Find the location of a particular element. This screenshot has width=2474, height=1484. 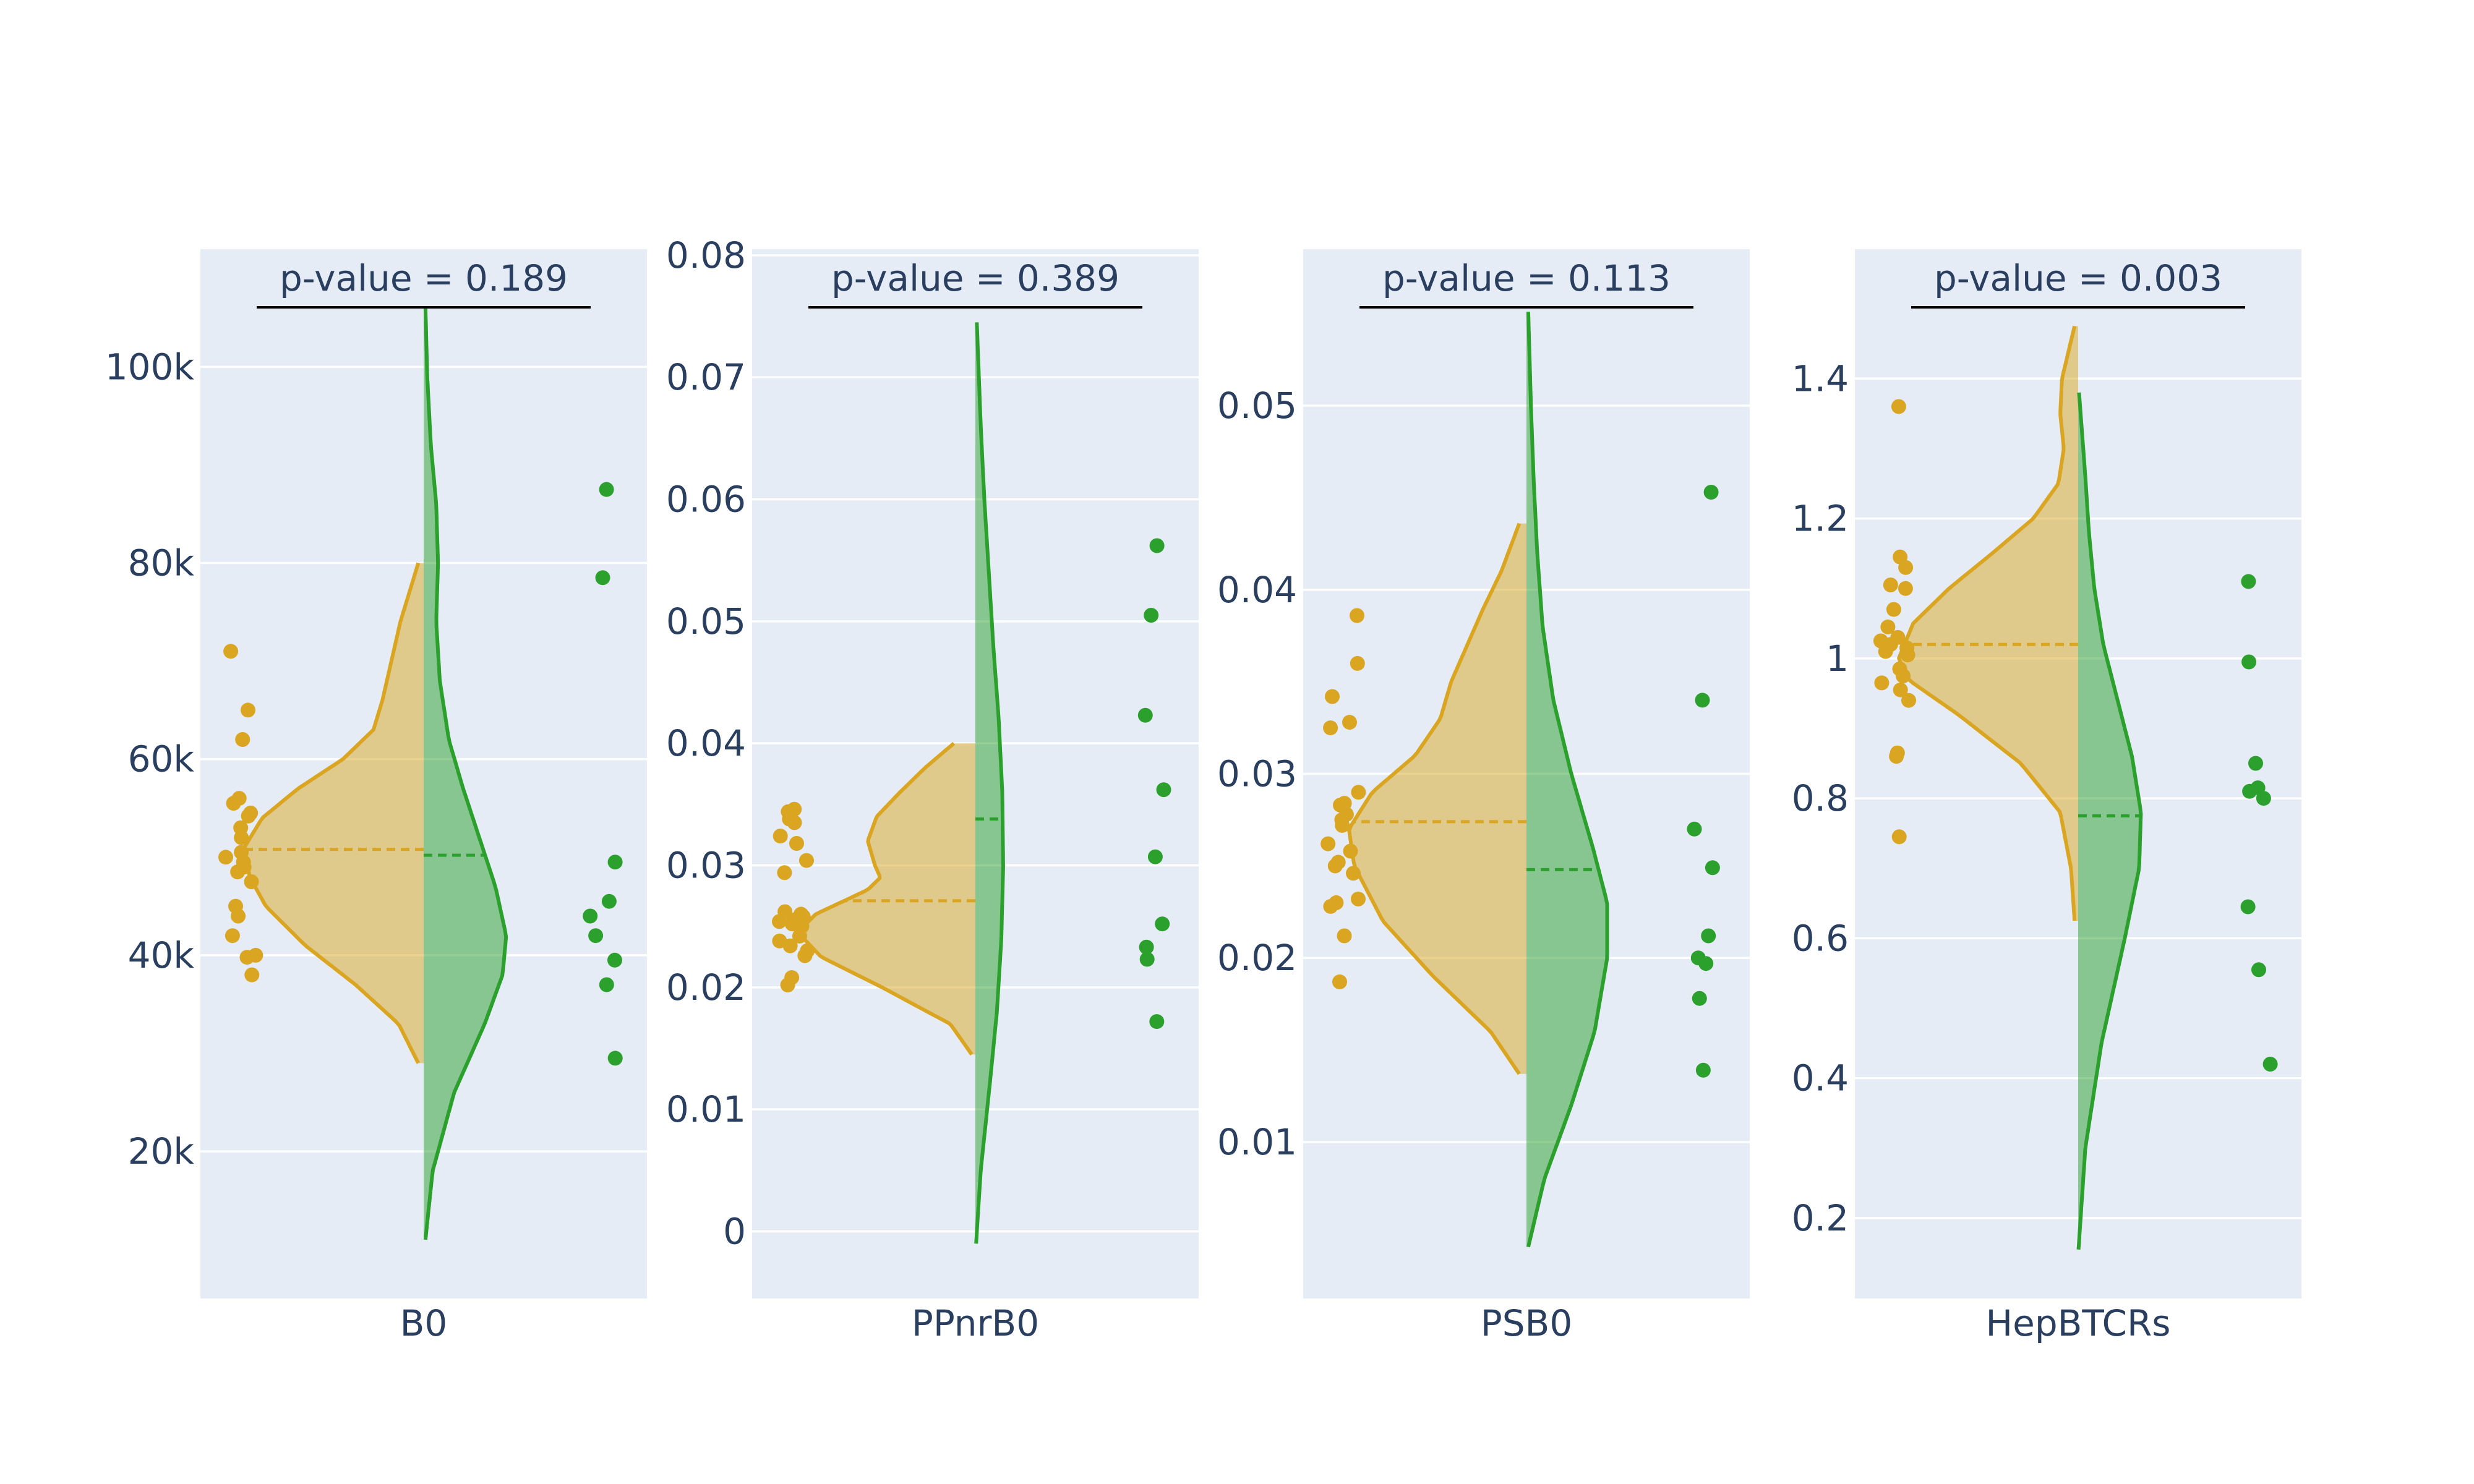

p-value-annotation: p-value = 0.389 is located at coordinates (975, 278).